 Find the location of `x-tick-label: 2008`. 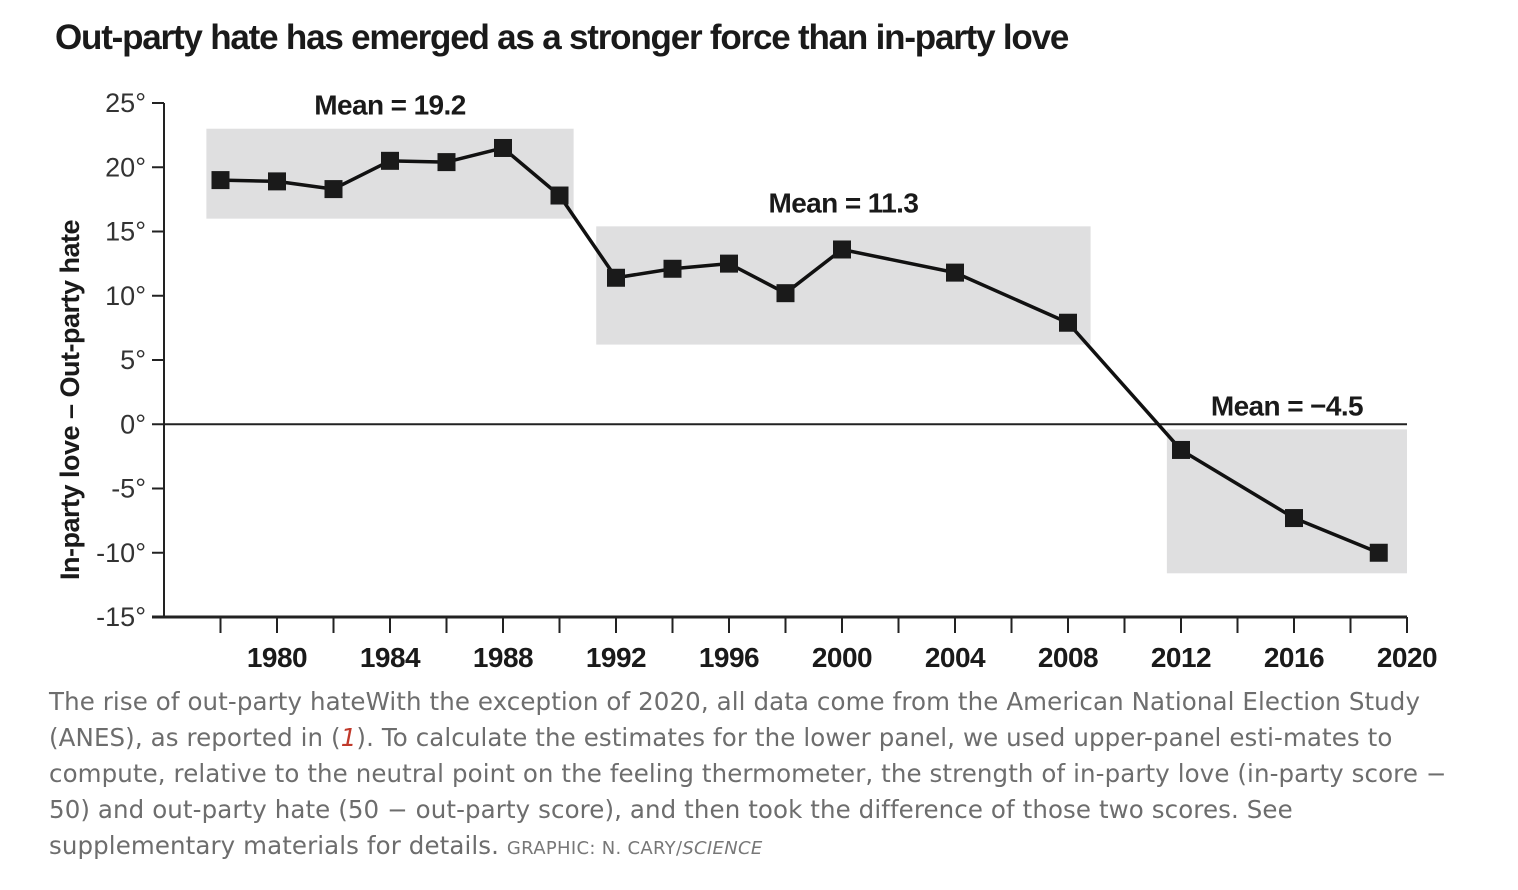

x-tick-label: 2008 is located at coordinates (1068, 657).